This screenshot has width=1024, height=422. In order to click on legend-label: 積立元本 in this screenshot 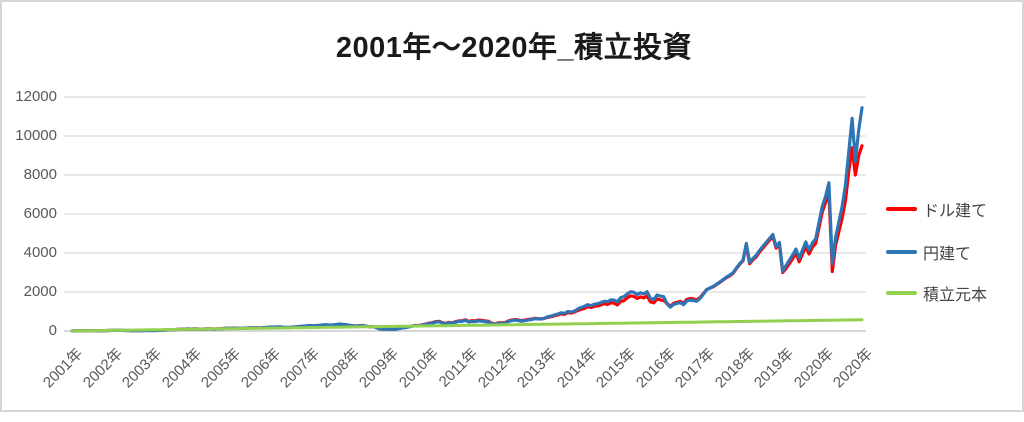, I will do `click(955, 295)`.